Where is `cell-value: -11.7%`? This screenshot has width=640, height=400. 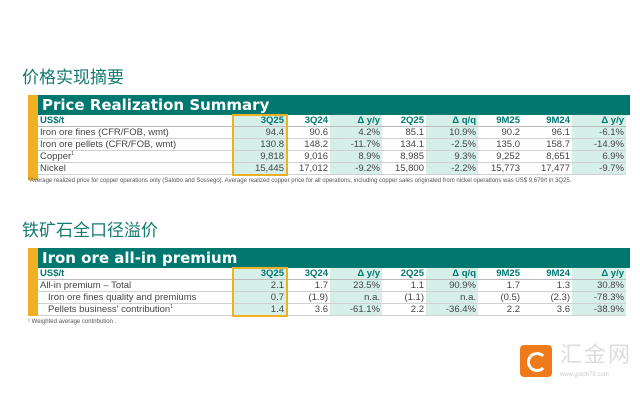 cell-value: -11.7% is located at coordinates (356, 144).